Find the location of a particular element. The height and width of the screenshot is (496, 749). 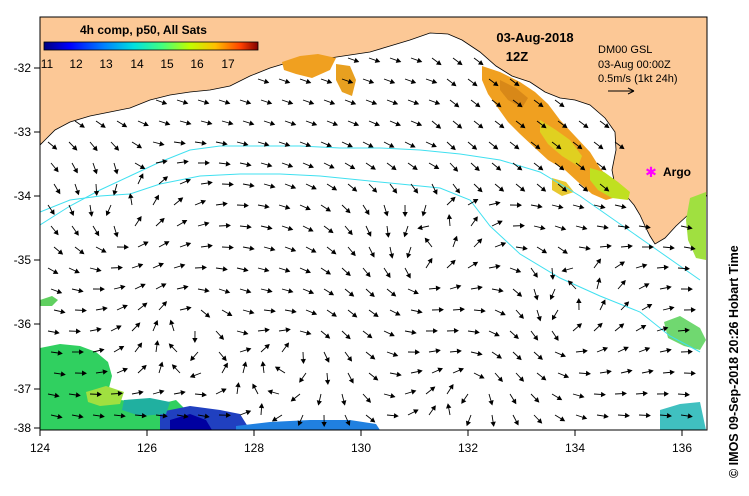

argo-label: Argo is located at coordinates (677, 172).